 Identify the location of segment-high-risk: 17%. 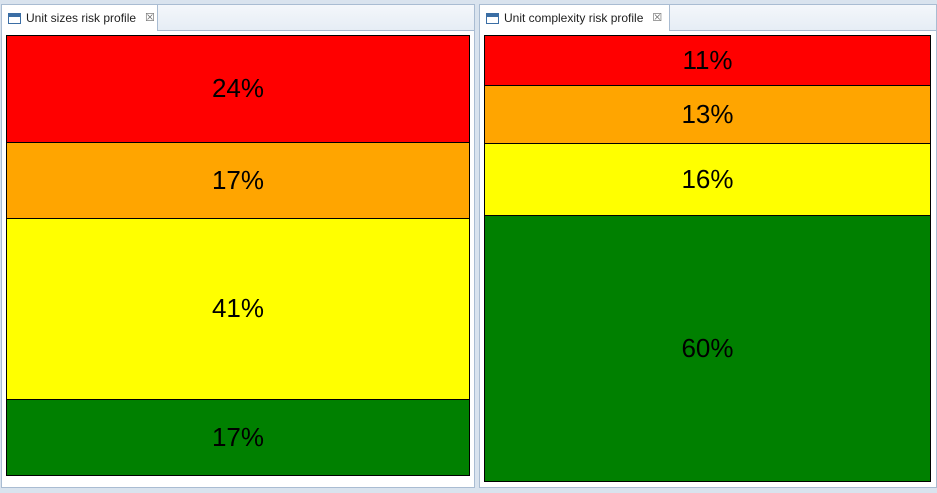
(238, 180).